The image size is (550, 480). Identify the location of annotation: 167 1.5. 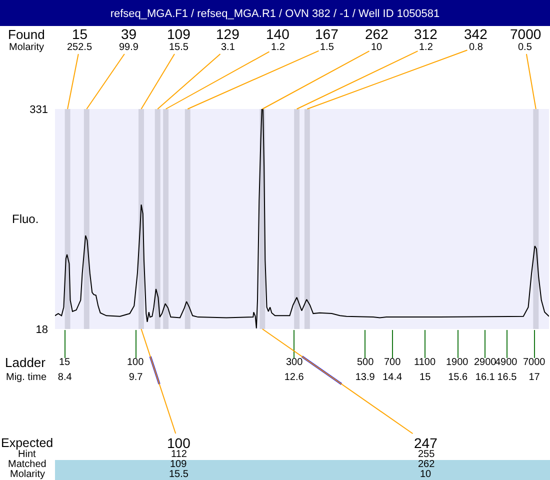
(327, 39).